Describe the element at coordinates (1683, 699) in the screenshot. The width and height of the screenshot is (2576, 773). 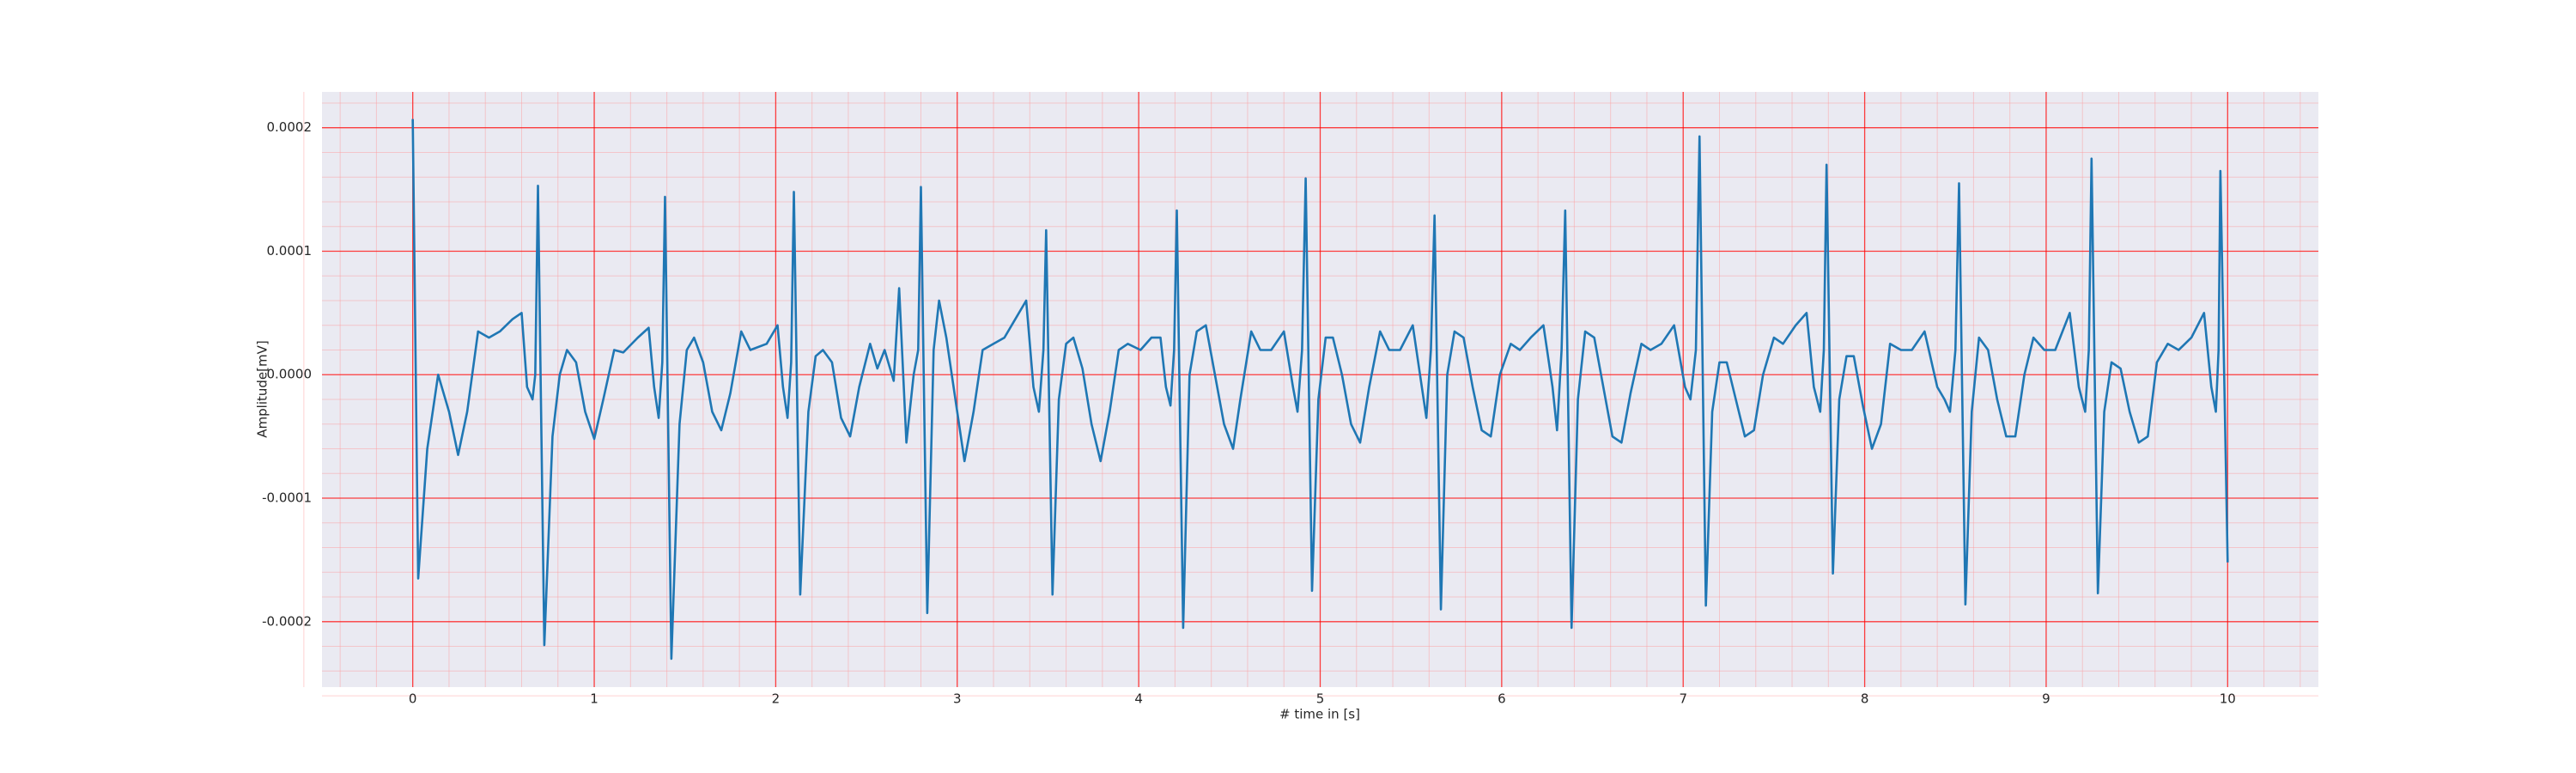
I see `x-tick-label: 7` at that location.